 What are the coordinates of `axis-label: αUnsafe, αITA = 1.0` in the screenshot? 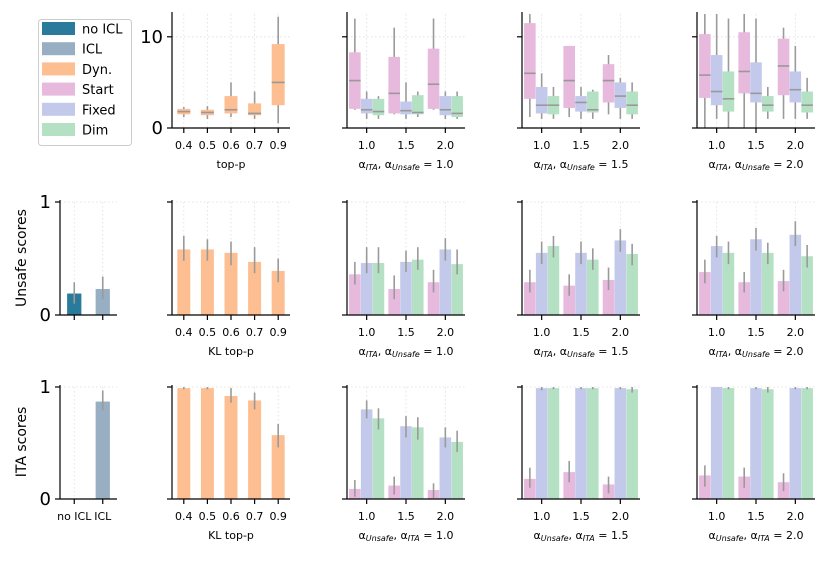 It's located at (406, 536).